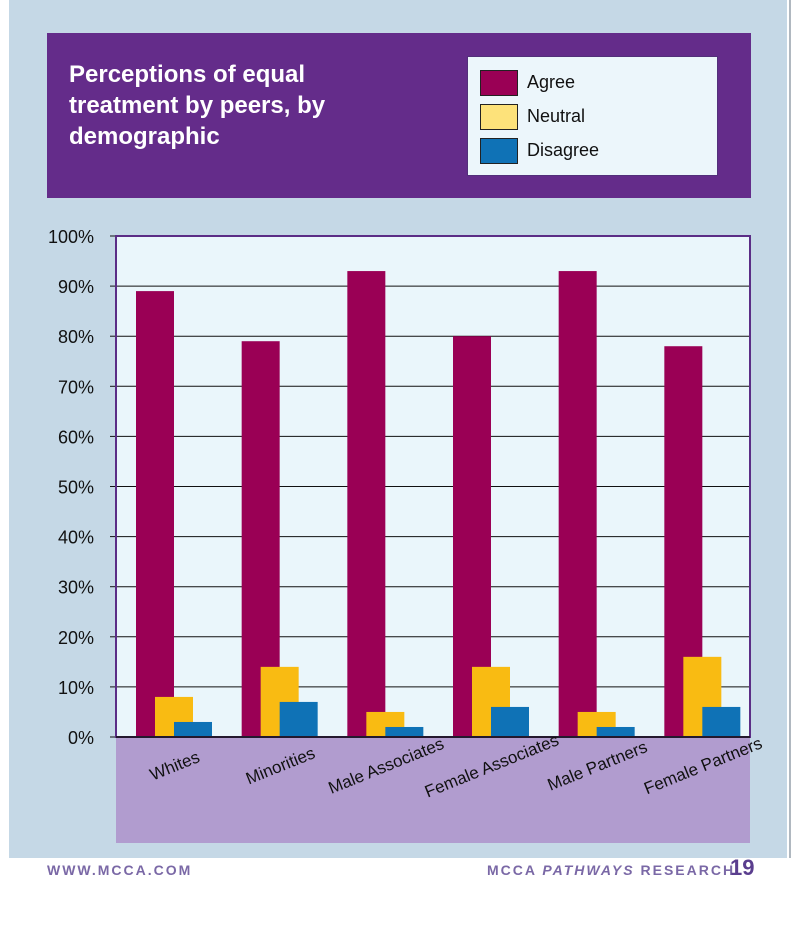 This screenshot has height=928, width=794. I want to click on footer-section: MCCA PATHWAYS RESEARCH, so click(611, 870).